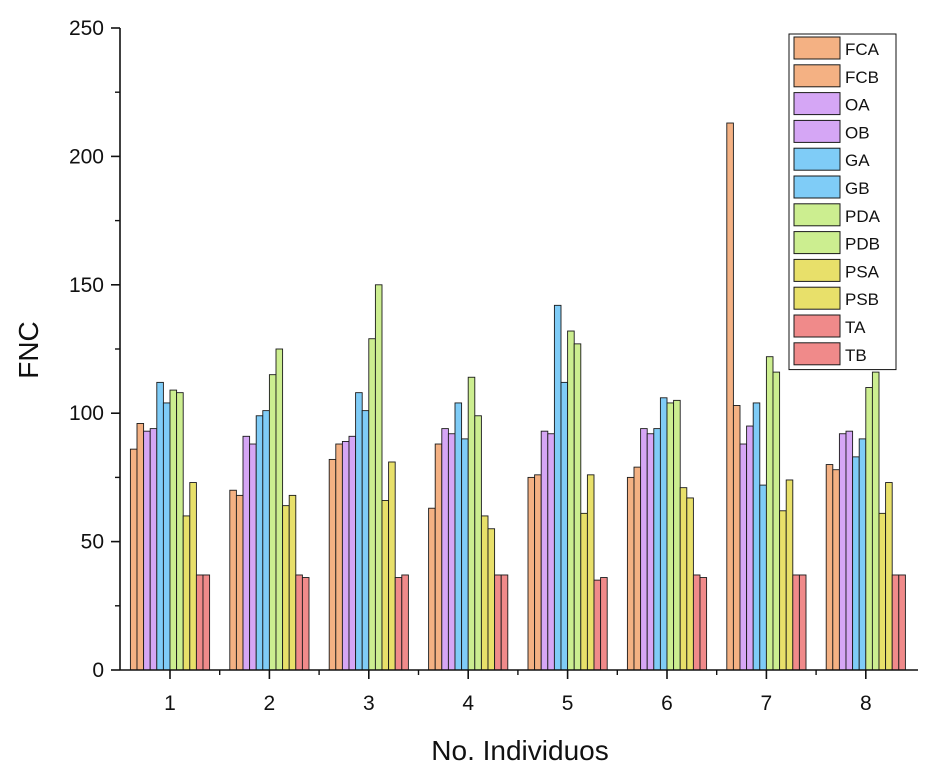  I want to click on legend-swatch-ga, so click(817, 159).